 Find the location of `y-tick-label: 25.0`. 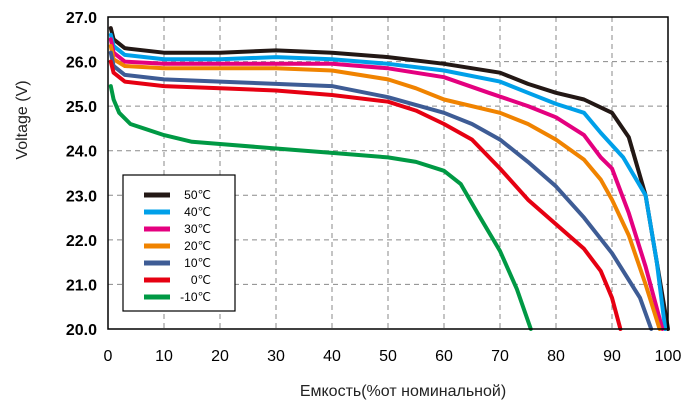

y-tick-label: 25.0 is located at coordinates (81, 107).